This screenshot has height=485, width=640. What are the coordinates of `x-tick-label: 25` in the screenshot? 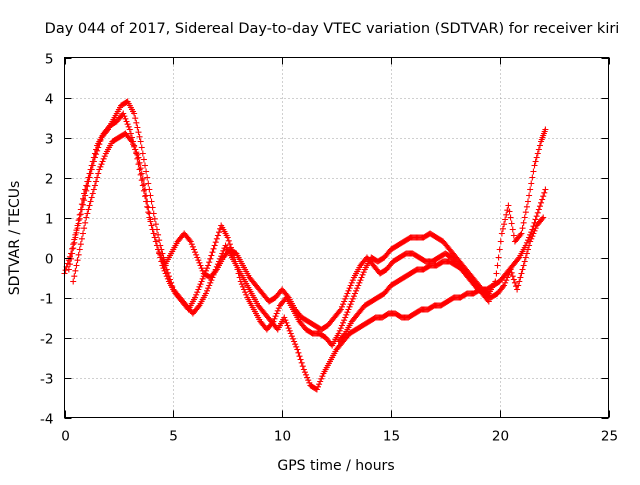 It's located at (609, 437).